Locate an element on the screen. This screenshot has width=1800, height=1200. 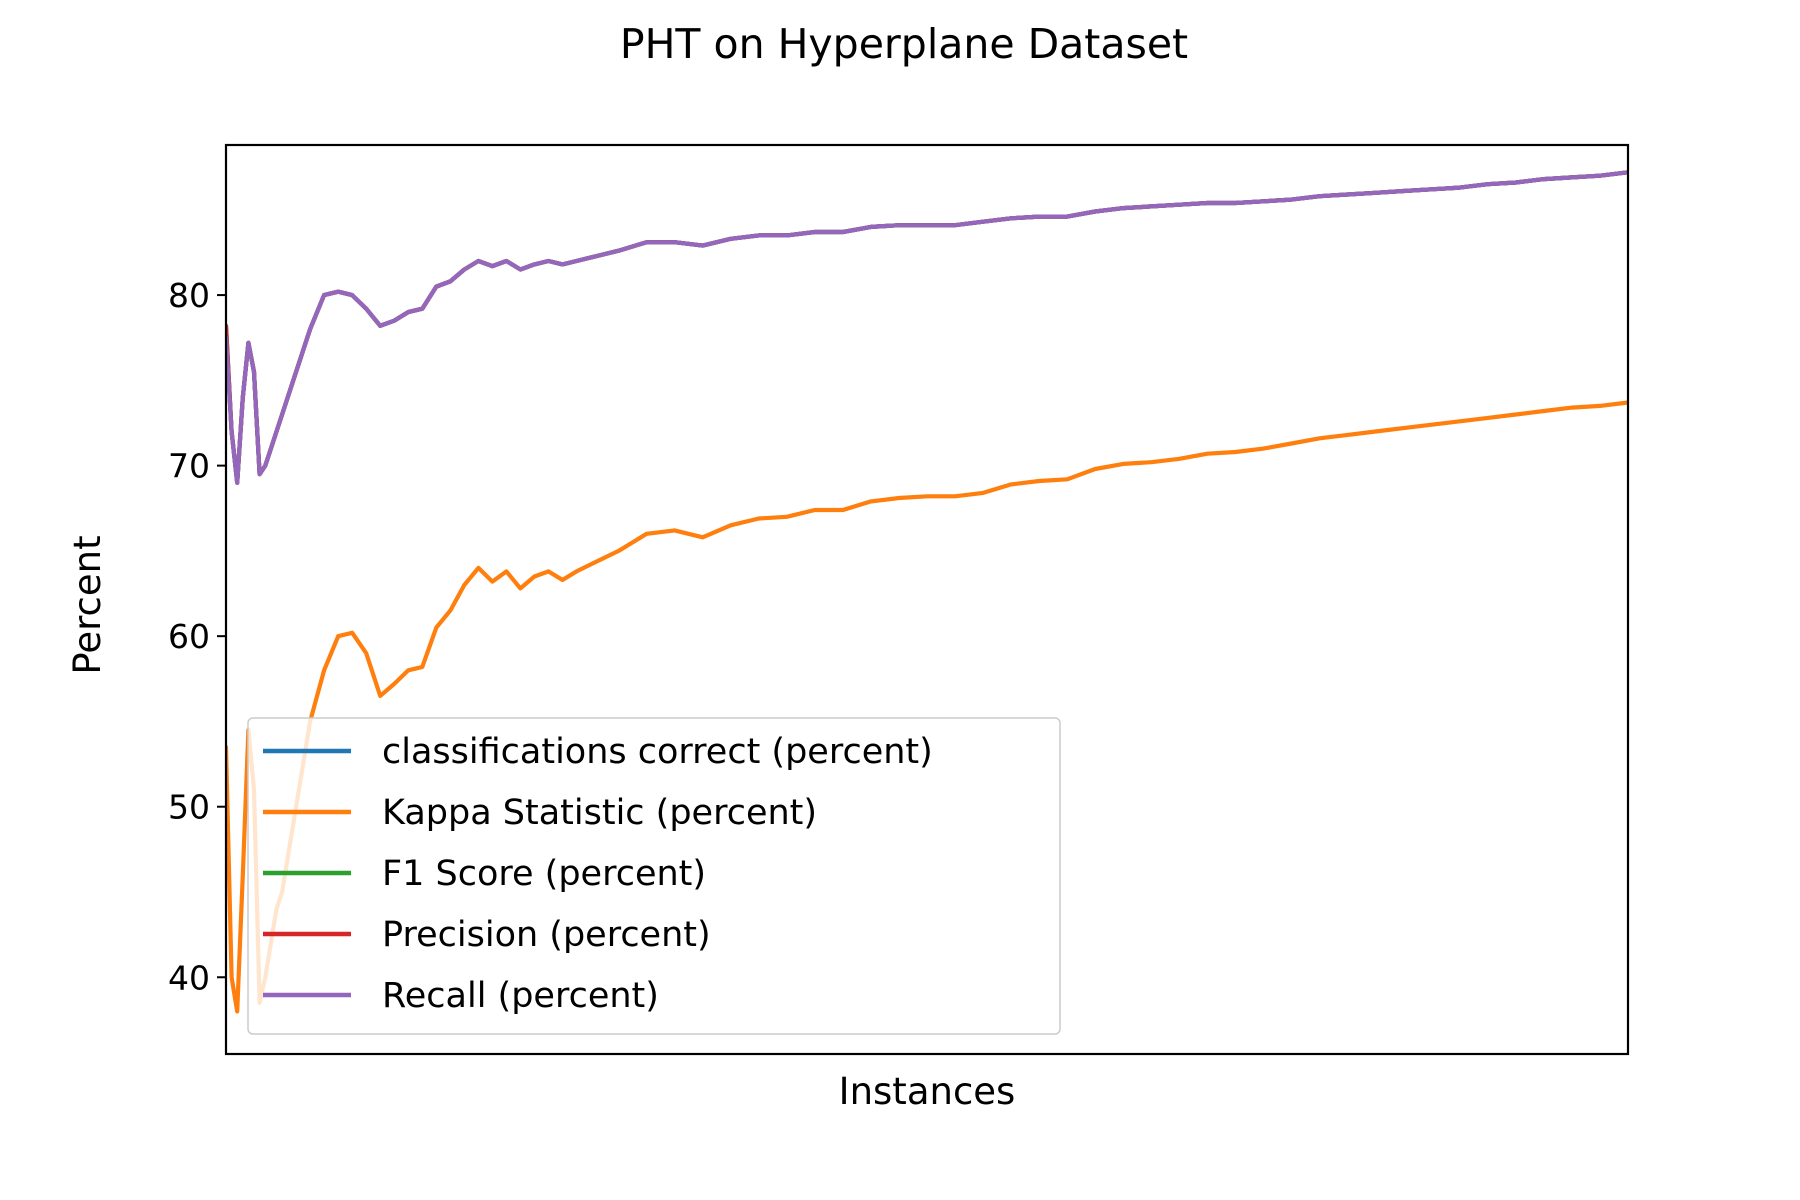
legend-label-3: Precision (percent) is located at coordinates (546, 935).